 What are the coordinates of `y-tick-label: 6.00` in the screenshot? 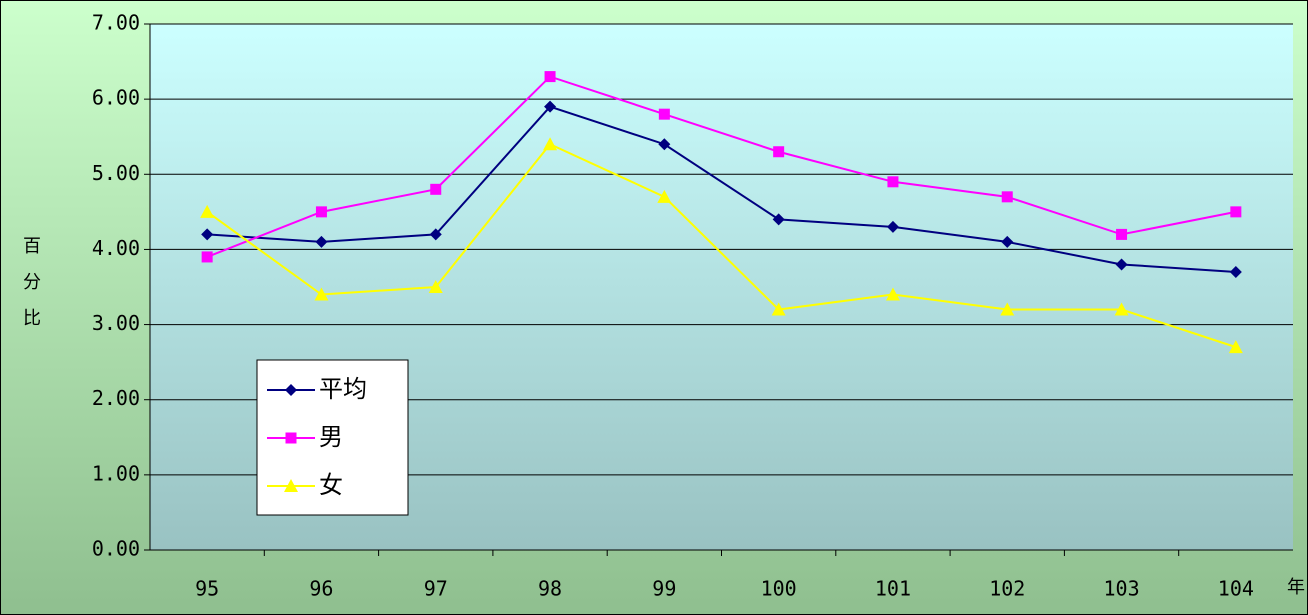 It's located at (116, 98).